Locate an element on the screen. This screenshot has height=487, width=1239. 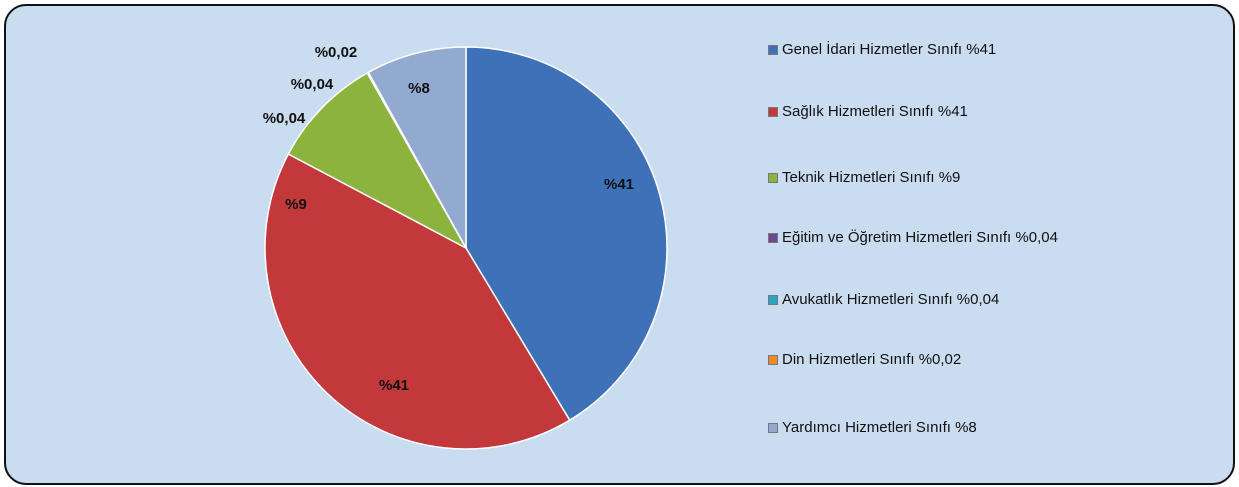
legend-label: Din Hizmetleri Sınıfı %0,02 is located at coordinates (872, 359).